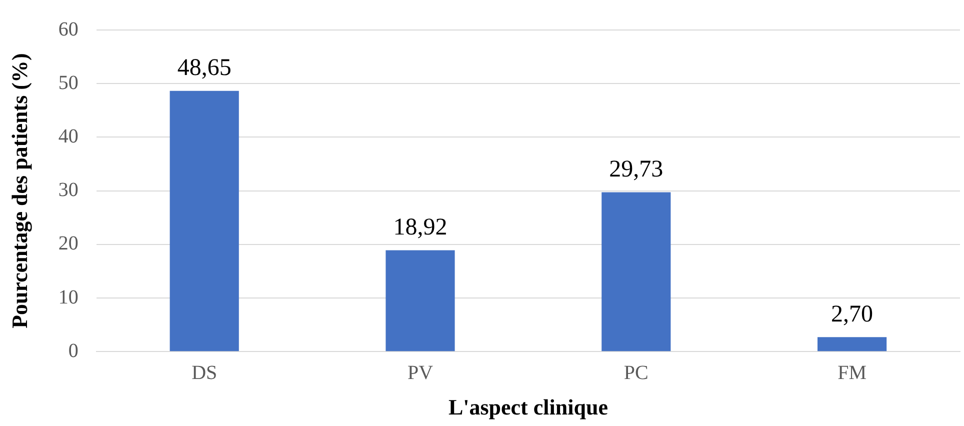 The image size is (964, 426). I want to click on x-tick-label: PC, so click(636, 373).